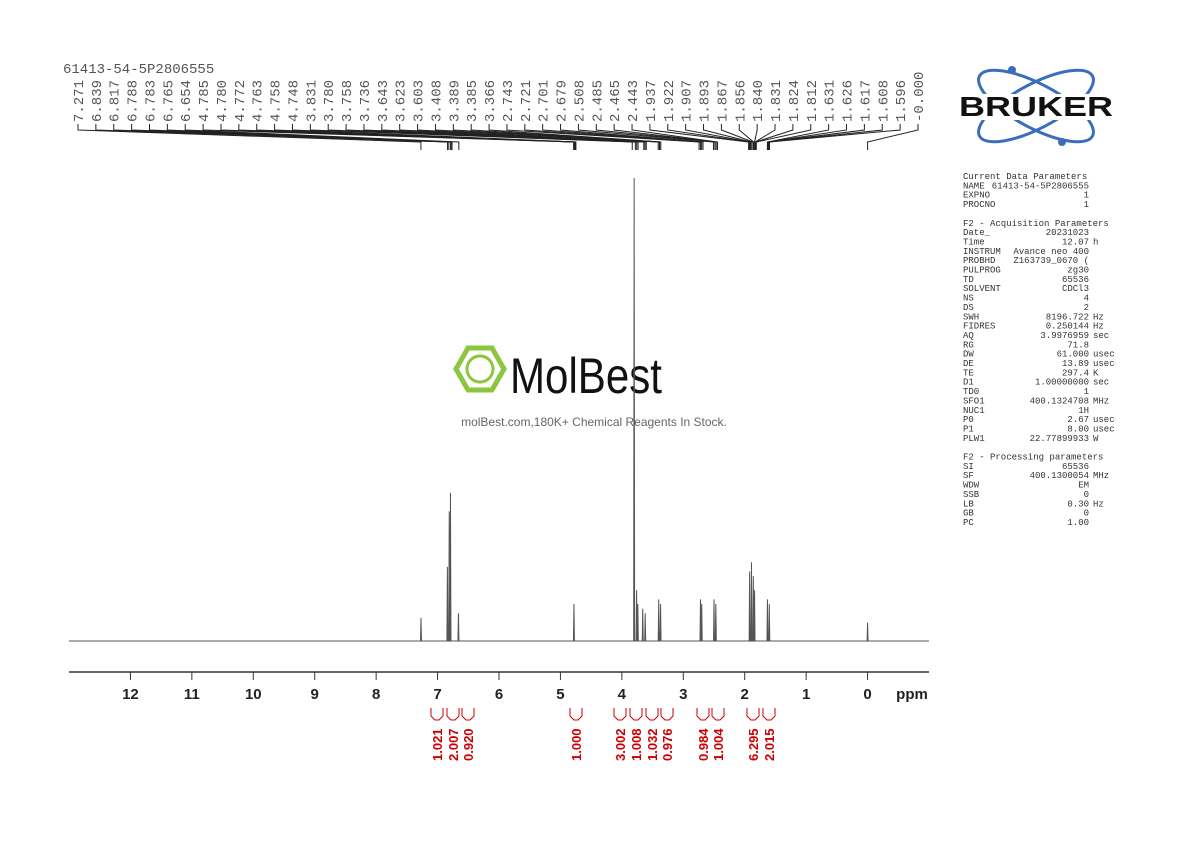 This screenshot has width=1190, height=842. What do you see at coordinates (968, 514) in the screenshot?
I see `param-name: GB` at bounding box center [968, 514].